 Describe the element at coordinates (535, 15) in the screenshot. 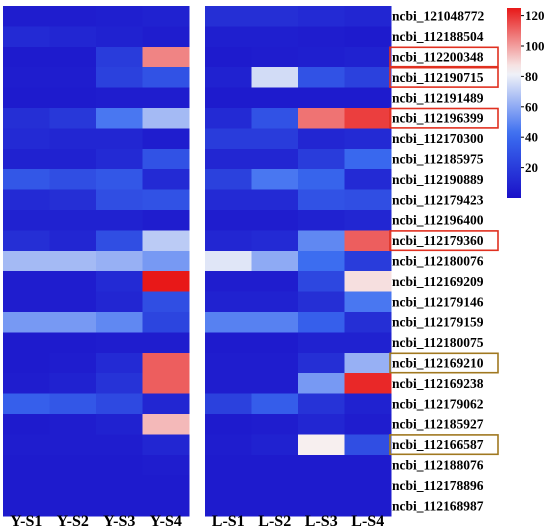

I see `color-scale-tick-label: 120` at that location.